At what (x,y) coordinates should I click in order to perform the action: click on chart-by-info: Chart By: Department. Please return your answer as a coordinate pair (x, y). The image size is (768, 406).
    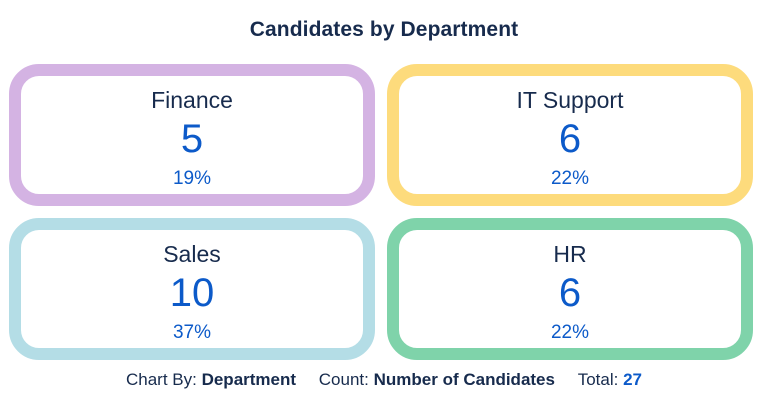
    Looking at the image, I should click on (211, 380).